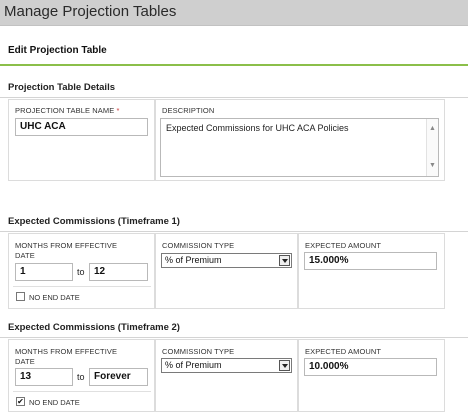 This screenshot has height=418, width=468. Describe the element at coordinates (67, 110) in the screenshot. I see `name-label: PROJECTION TABLE NAME *` at that location.